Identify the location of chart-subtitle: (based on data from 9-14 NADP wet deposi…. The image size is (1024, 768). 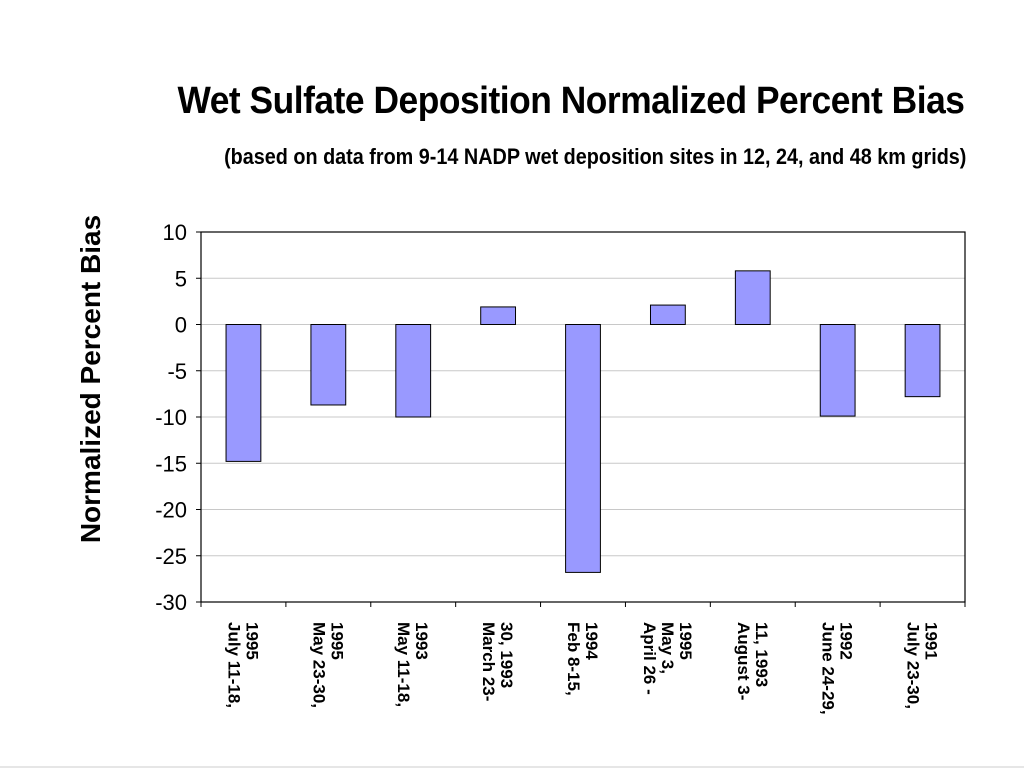
(595, 156).